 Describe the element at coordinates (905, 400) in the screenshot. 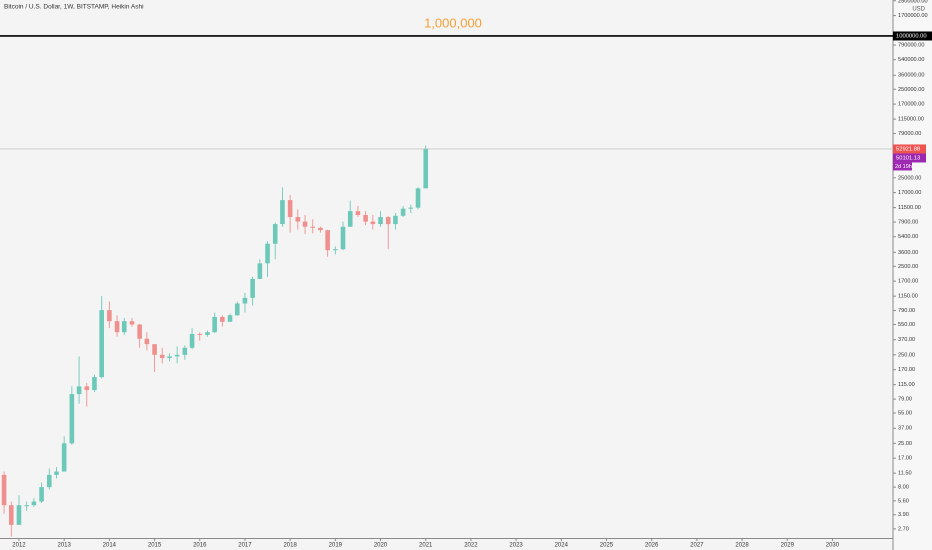

I see `y-tick-label: 79.00` at that location.